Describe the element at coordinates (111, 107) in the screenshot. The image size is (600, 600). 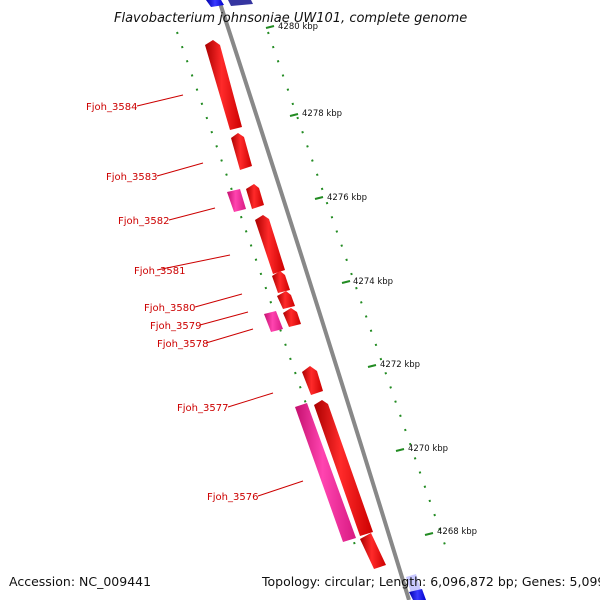
I see `gene-label: Fjoh_3584` at that location.